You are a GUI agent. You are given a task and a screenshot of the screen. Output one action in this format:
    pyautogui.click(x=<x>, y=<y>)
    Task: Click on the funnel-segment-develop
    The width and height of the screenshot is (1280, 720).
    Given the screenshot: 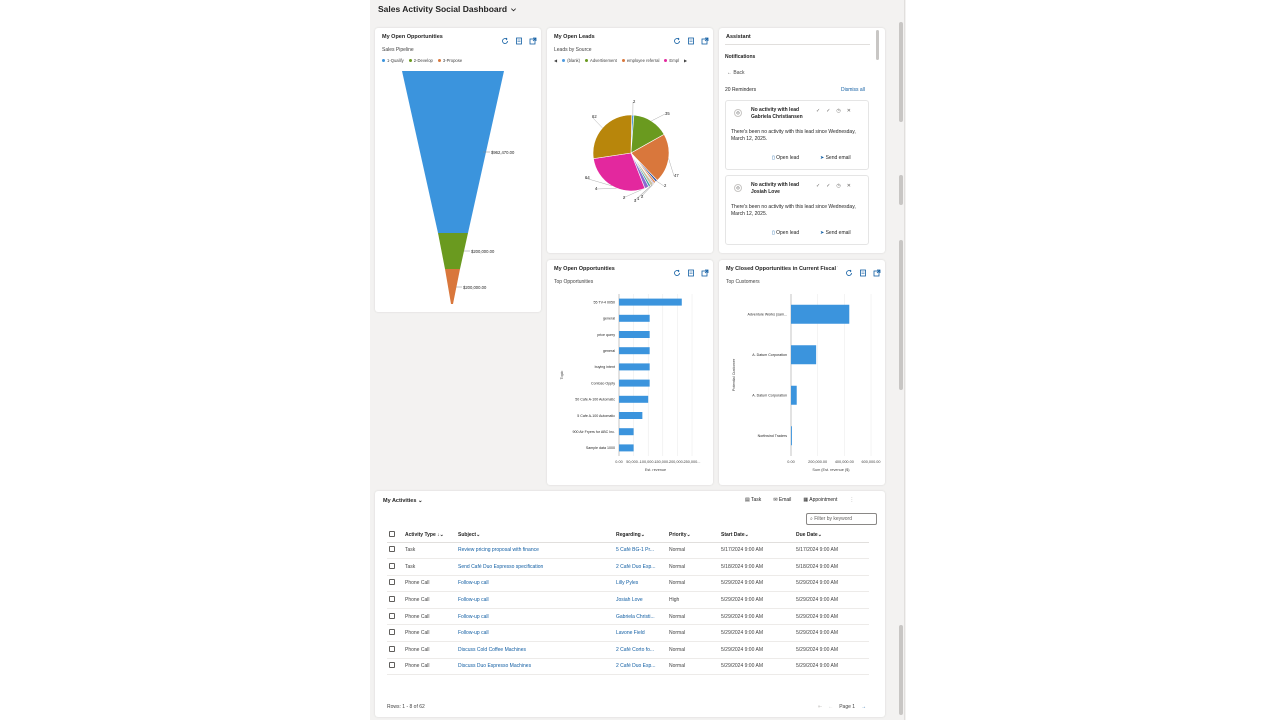 What is the action you would take?
    pyautogui.click(x=453, y=251)
    